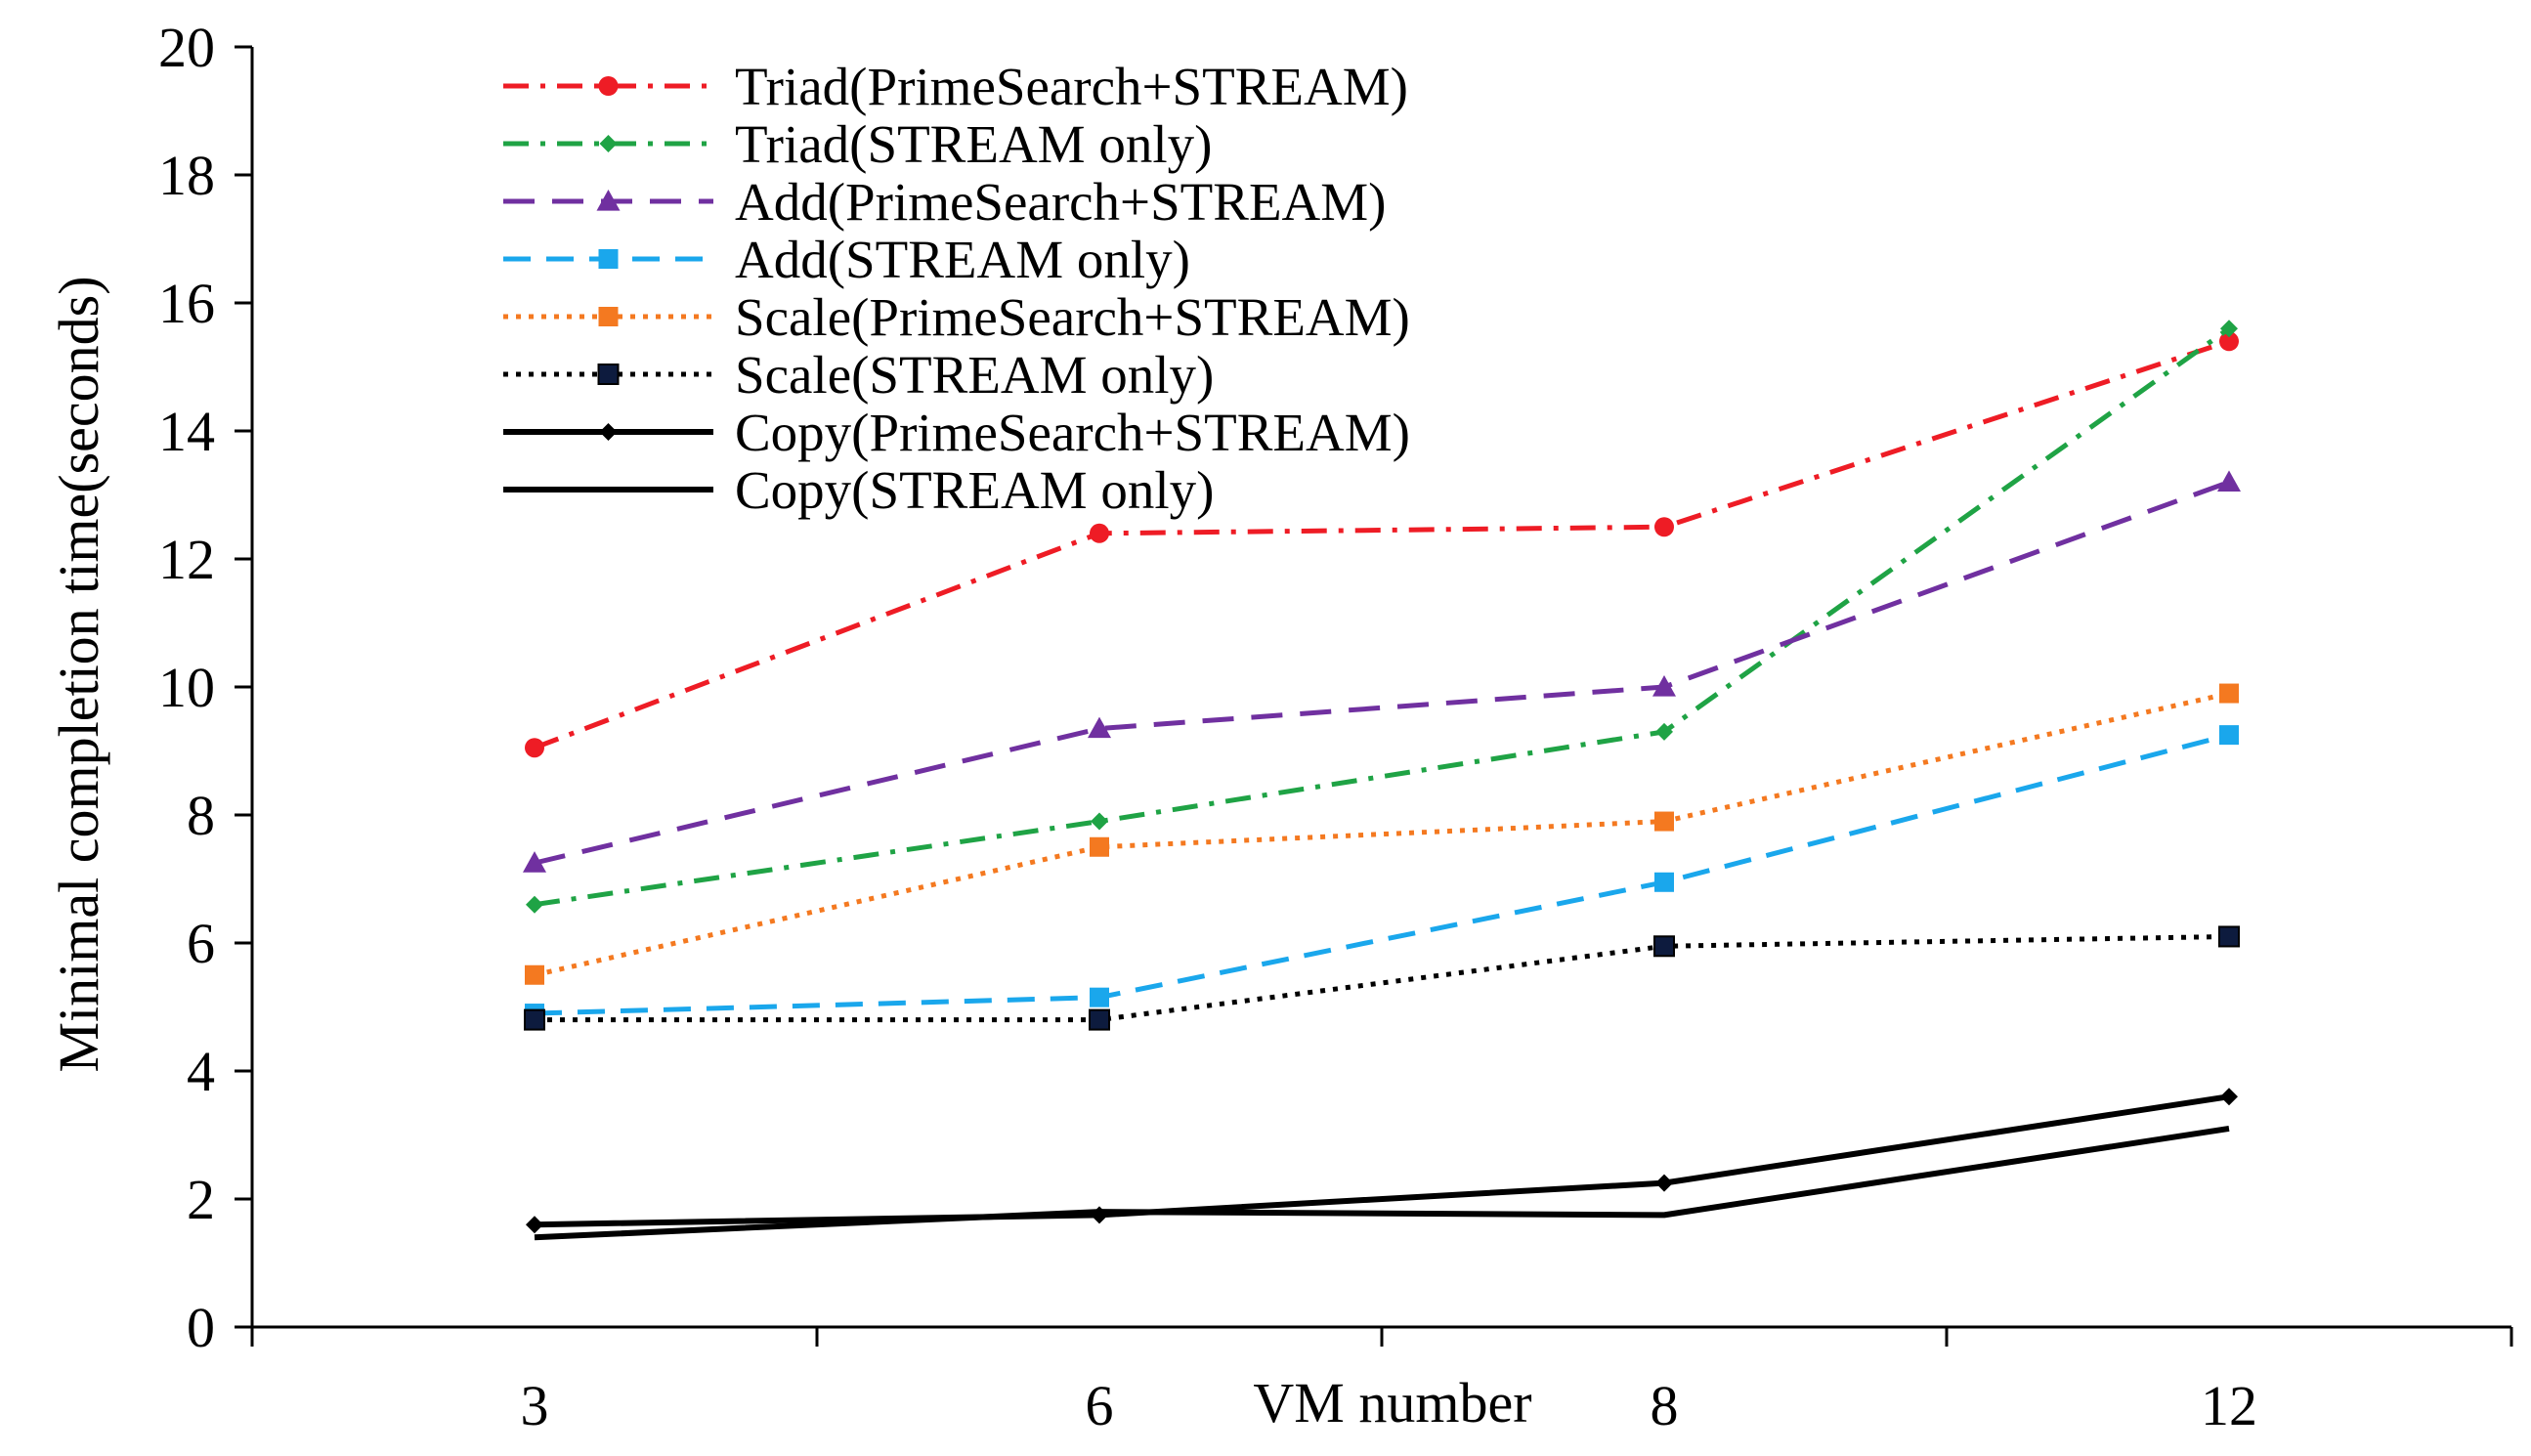  I want to click on legend-entry: Scale(STREAM only), so click(858, 375).